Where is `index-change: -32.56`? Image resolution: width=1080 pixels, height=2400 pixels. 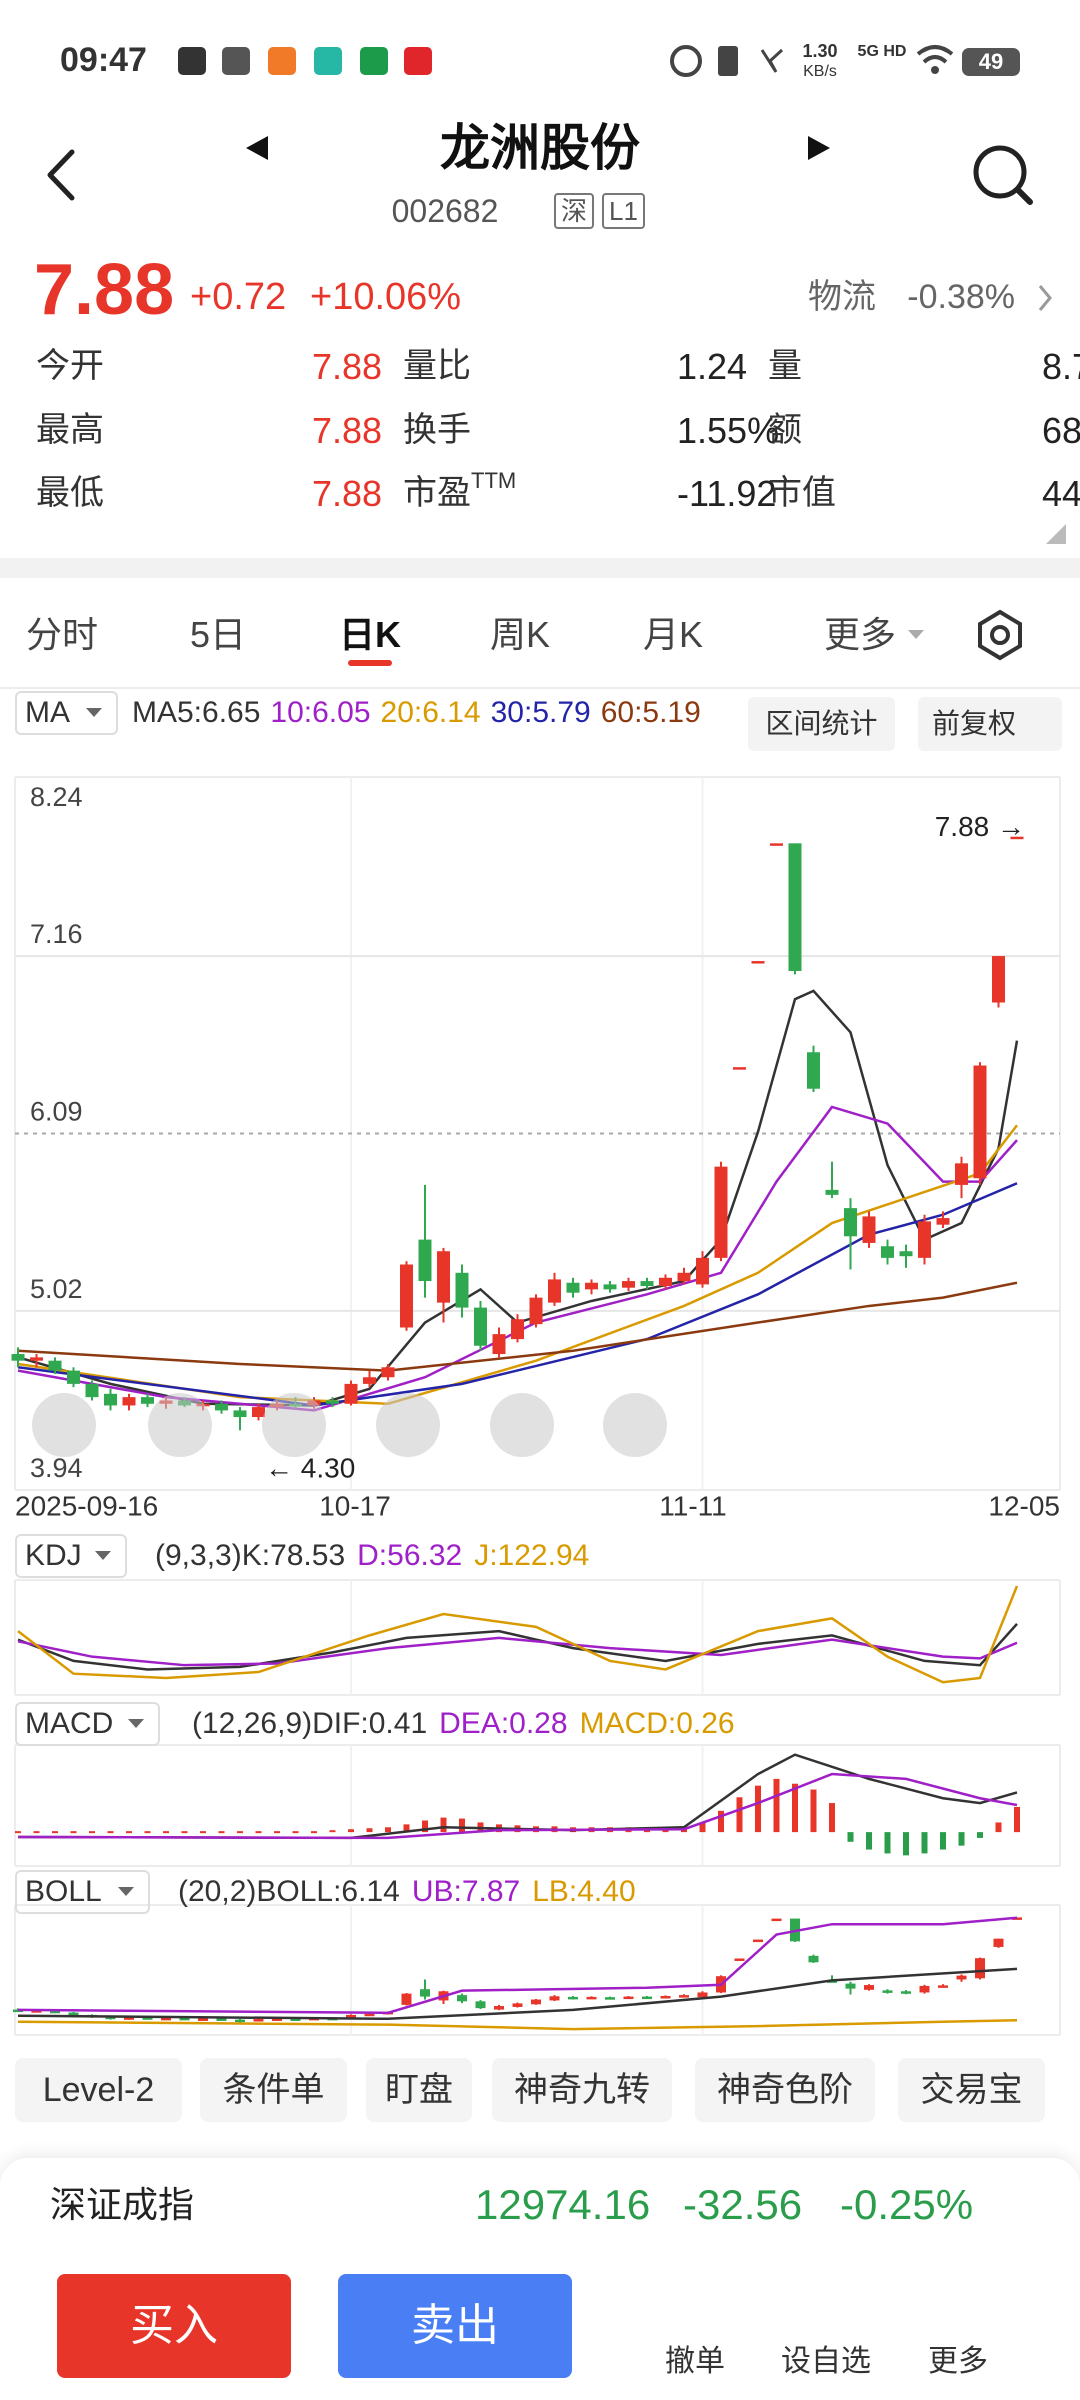
index-change: -32.56 is located at coordinates (743, 2204).